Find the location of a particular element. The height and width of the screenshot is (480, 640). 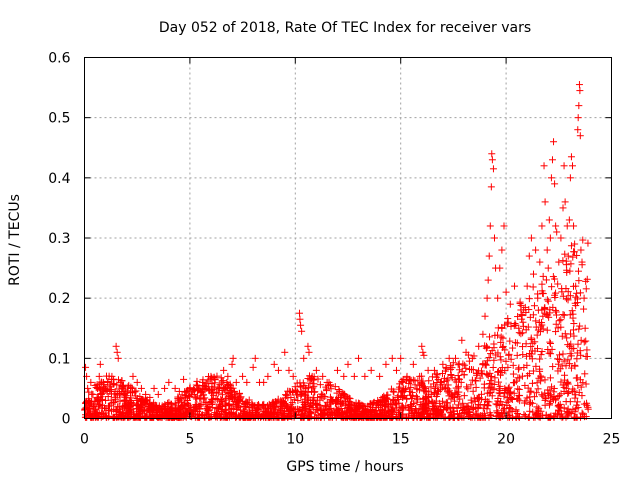

x-axis-label: GPS time / hours is located at coordinates (344, 467).